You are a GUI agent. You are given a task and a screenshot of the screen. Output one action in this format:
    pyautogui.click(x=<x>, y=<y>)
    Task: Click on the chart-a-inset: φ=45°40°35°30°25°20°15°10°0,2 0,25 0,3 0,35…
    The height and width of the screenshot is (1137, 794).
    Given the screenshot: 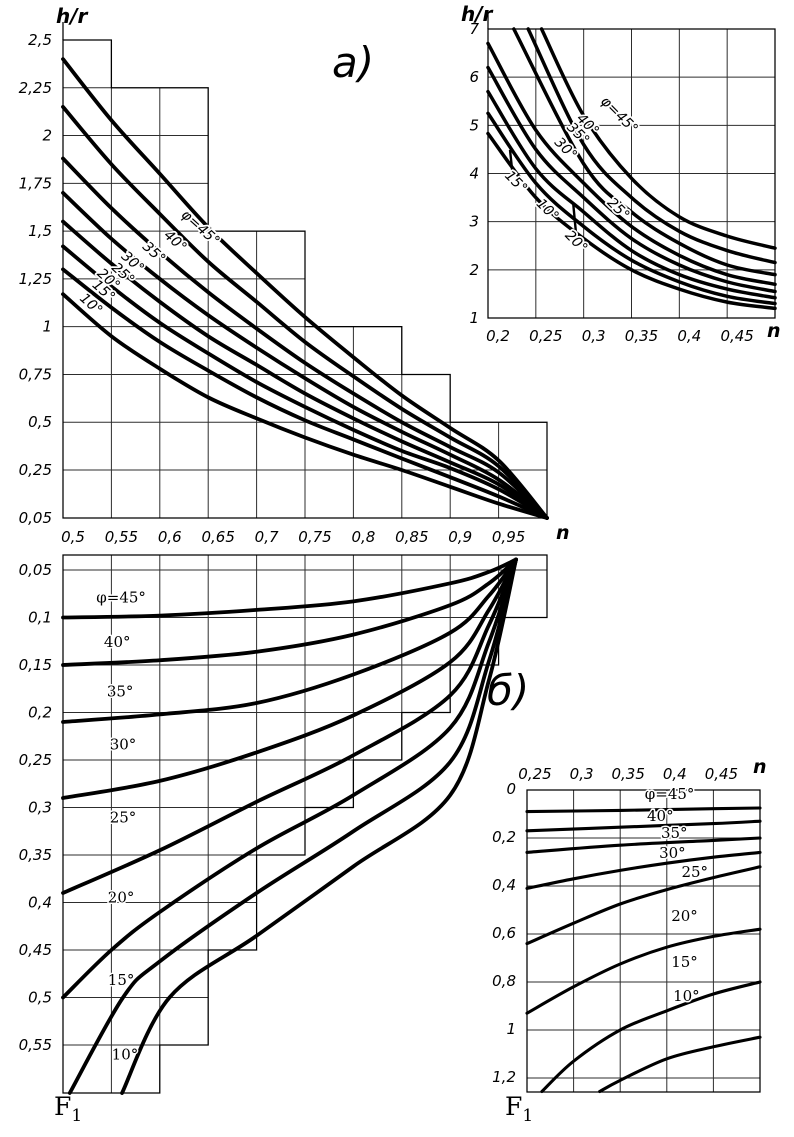 What is the action you would take?
    pyautogui.click(x=623, y=178)
    